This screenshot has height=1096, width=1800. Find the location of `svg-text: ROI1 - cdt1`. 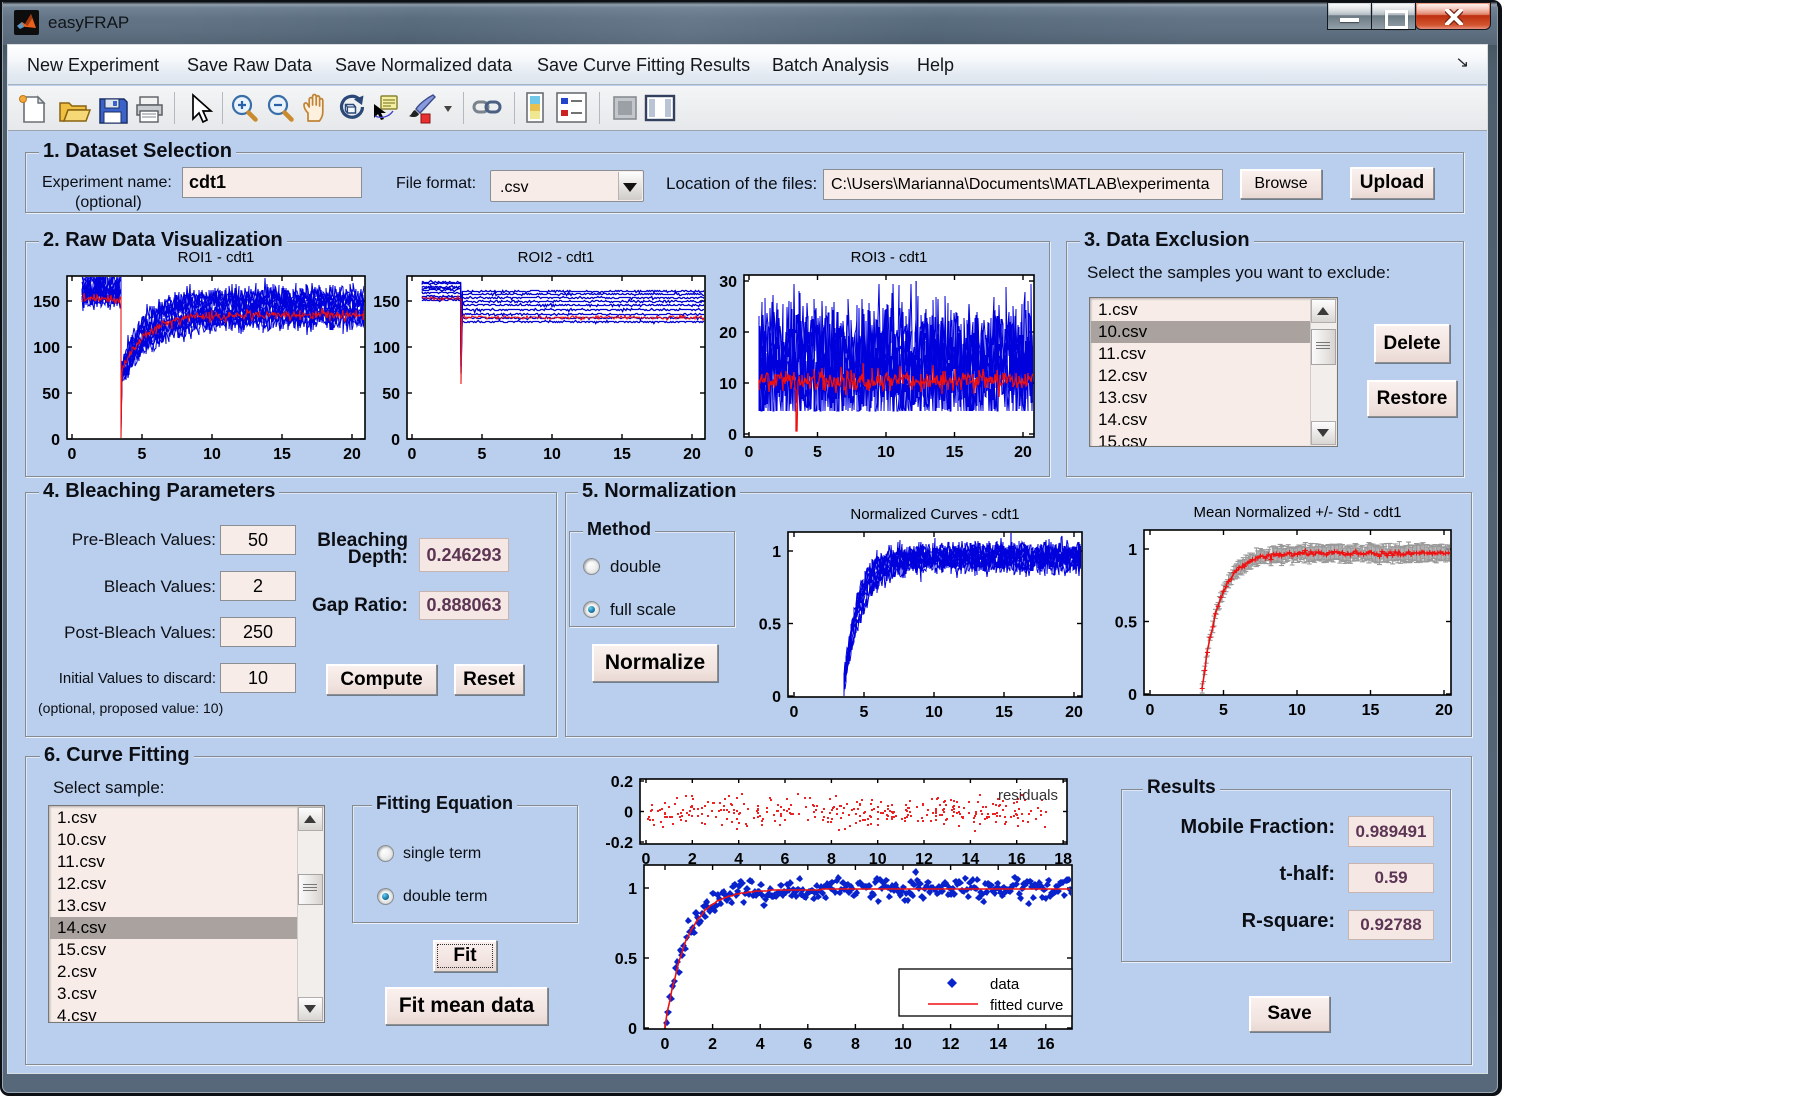

svg-text: ROI1 - cdt1 is located at coordinates (216, 257).